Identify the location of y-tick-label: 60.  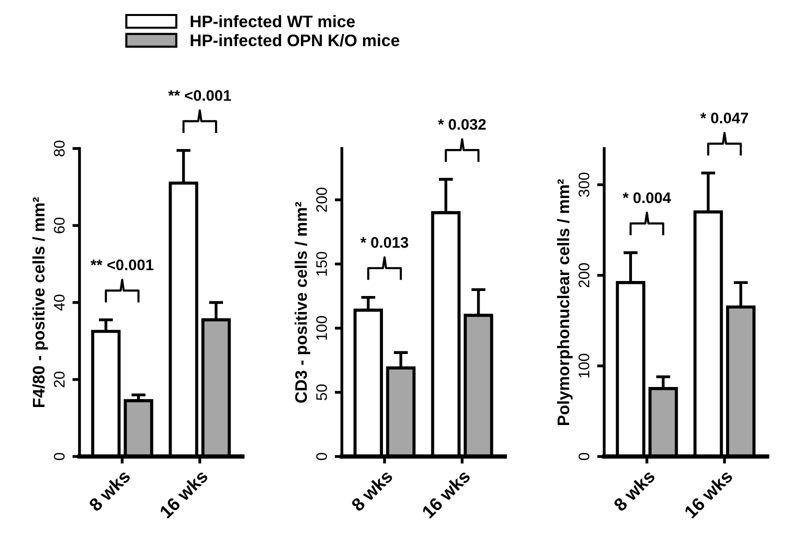
(59, 226).